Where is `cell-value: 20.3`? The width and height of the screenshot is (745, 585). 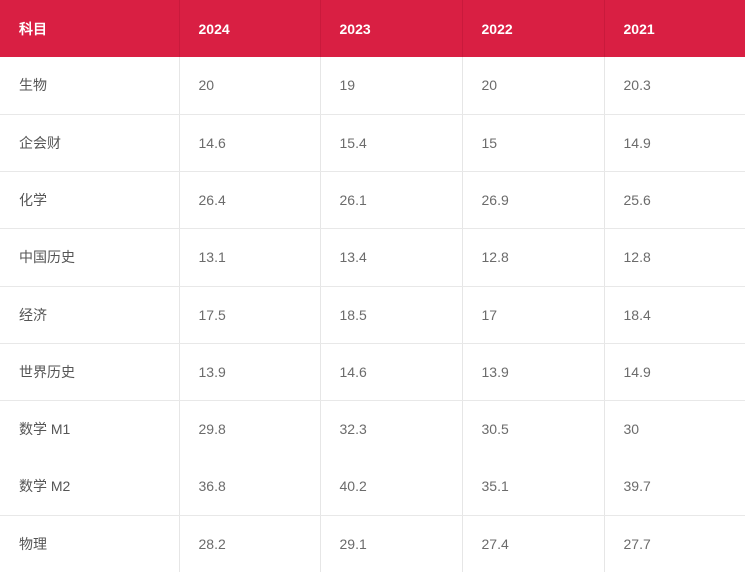 cell-value: 20.3 is located at coordinates (674, 86).